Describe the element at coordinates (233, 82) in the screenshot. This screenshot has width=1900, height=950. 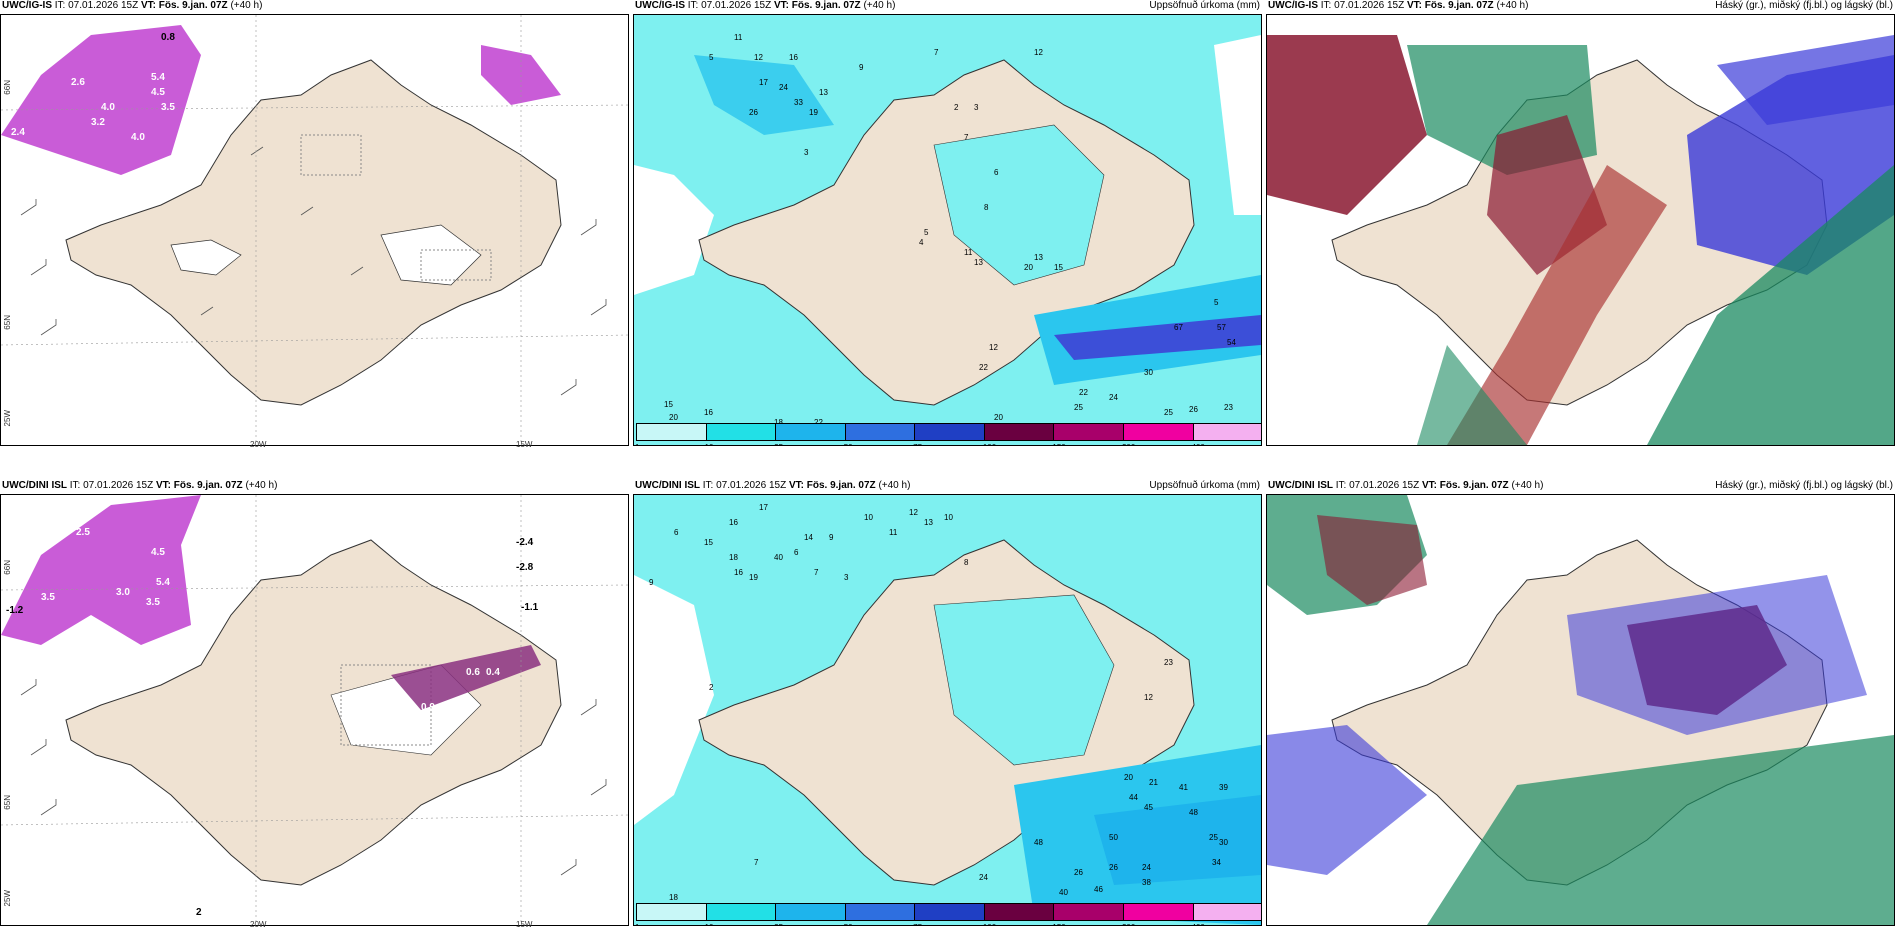
I see `value-label: 0.6` at that location.